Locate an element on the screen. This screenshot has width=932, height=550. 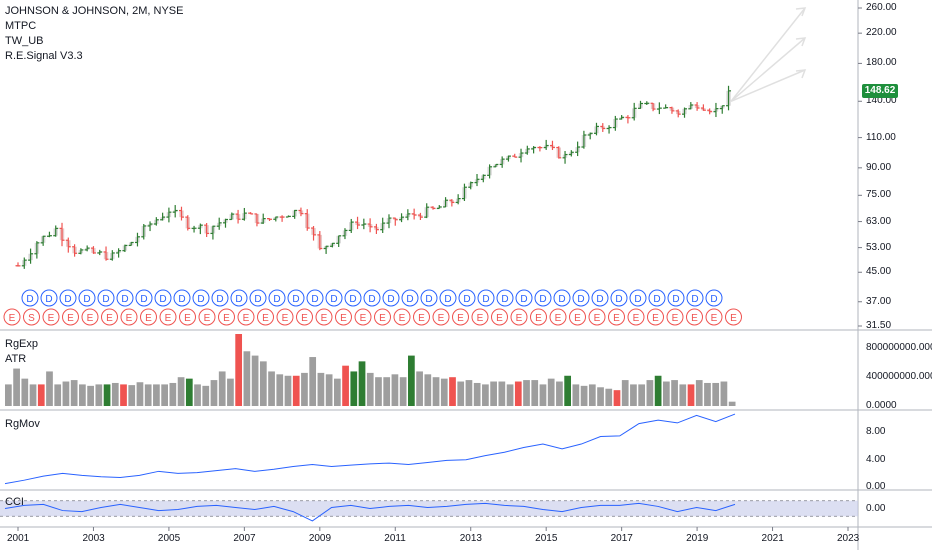
rgmov-tick-label: 4.00 is located at coordinates (876, 459).